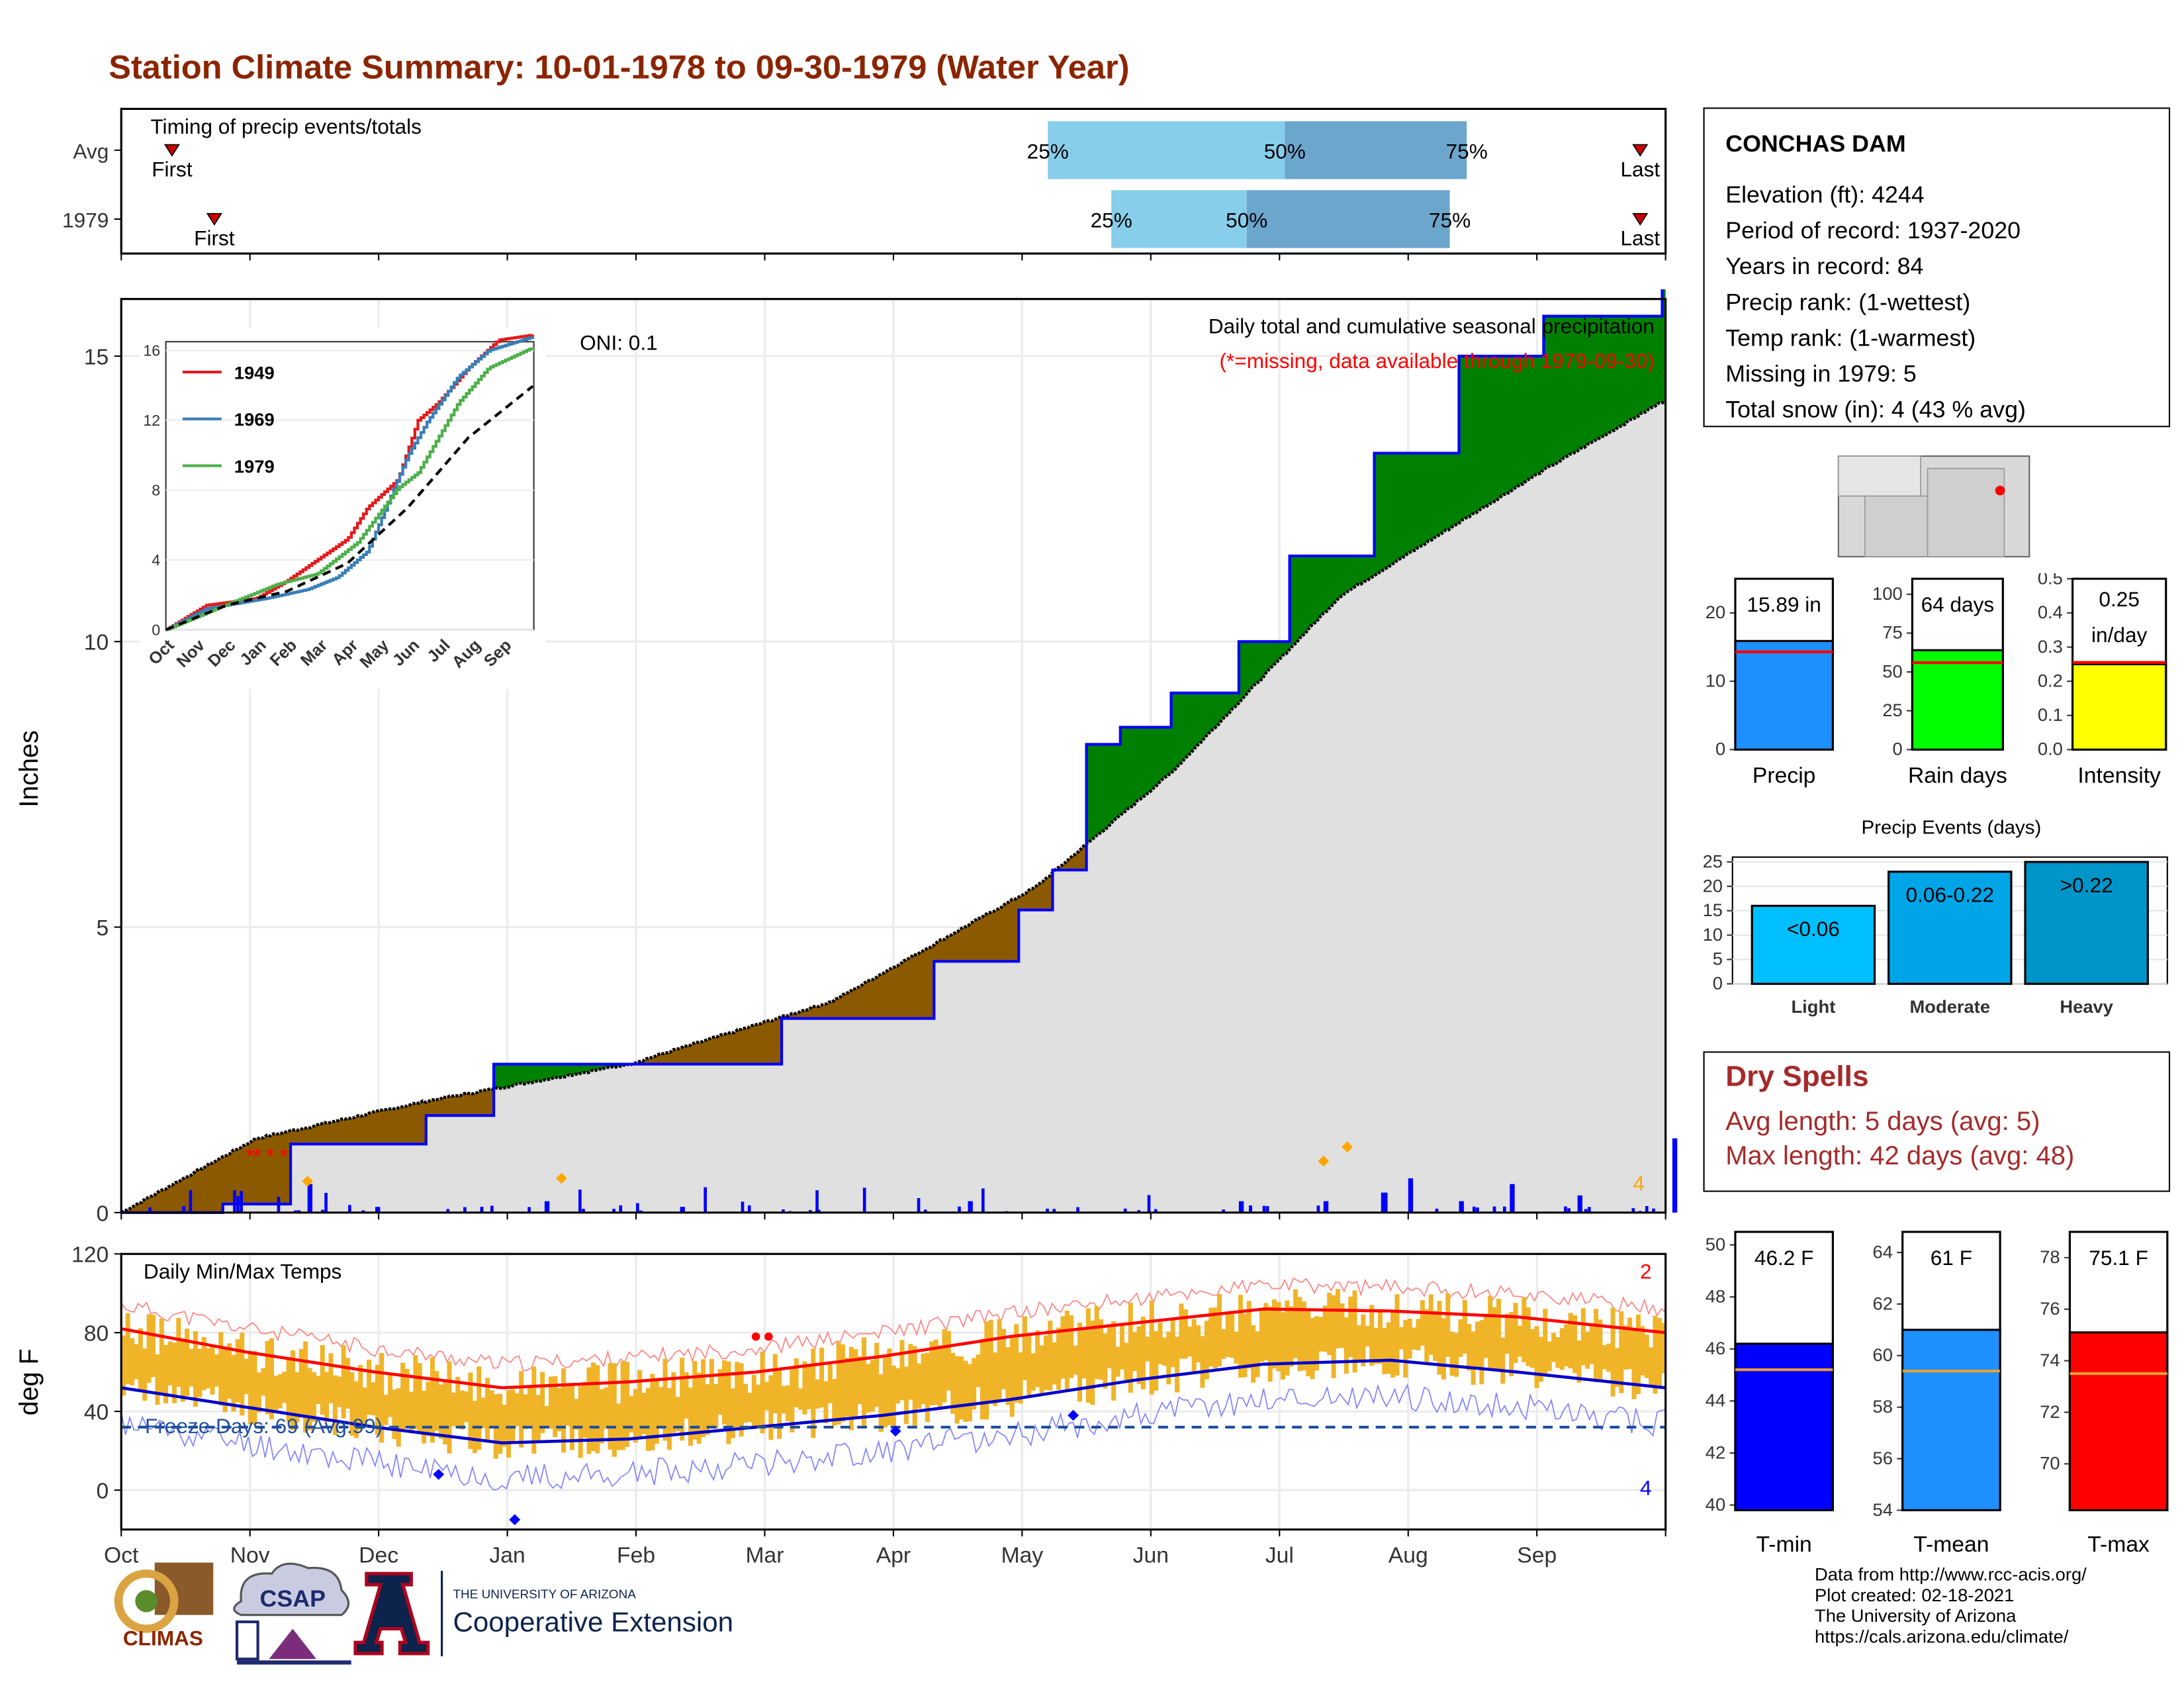  Describe the element at coordinates (242, 1272) in the screenshot. I see `temp-title: Daily Min/Max Temps` at that location.